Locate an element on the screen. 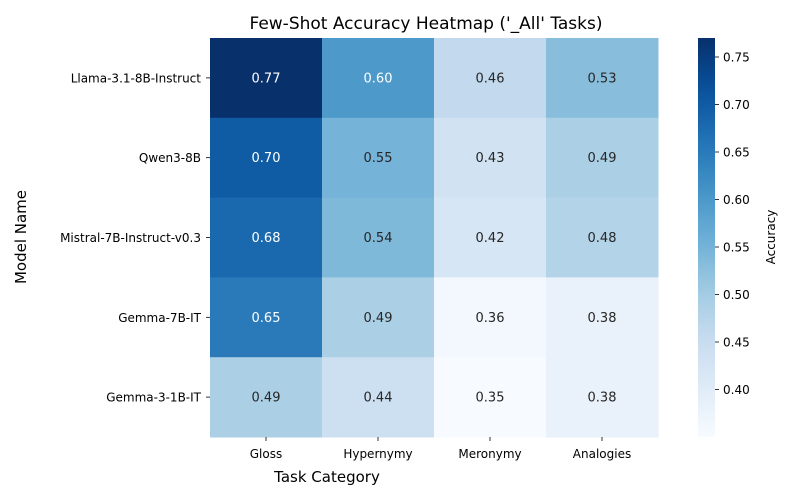 This screenshot has height=500, width=800. colorbar-tick-label: 0.70 is located at coordinates (736, 105).